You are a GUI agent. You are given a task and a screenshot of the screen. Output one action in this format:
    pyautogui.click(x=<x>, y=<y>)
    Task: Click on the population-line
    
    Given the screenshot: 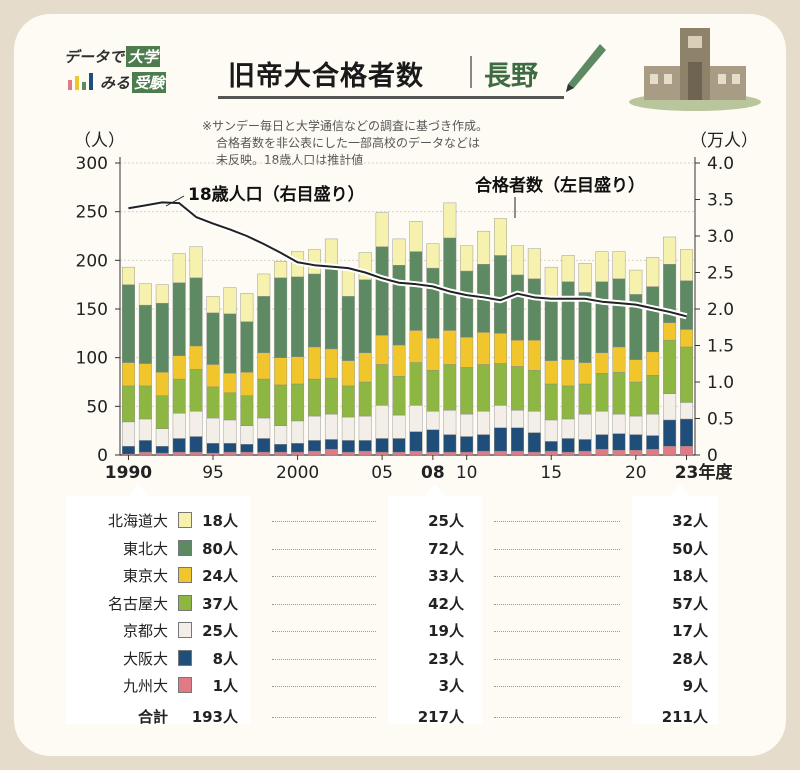 What is the action you would take?
    pyautogui.click(x=407, y=259)
    